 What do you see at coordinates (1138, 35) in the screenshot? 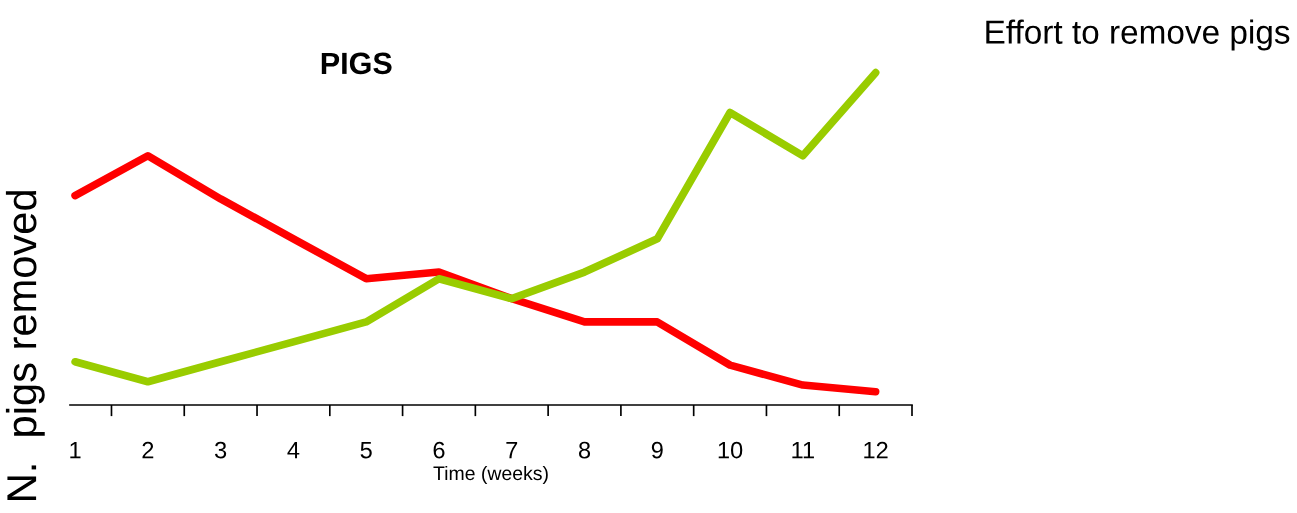
I see `text: Effort to remove pigs` at bounding box center [1138, 35].